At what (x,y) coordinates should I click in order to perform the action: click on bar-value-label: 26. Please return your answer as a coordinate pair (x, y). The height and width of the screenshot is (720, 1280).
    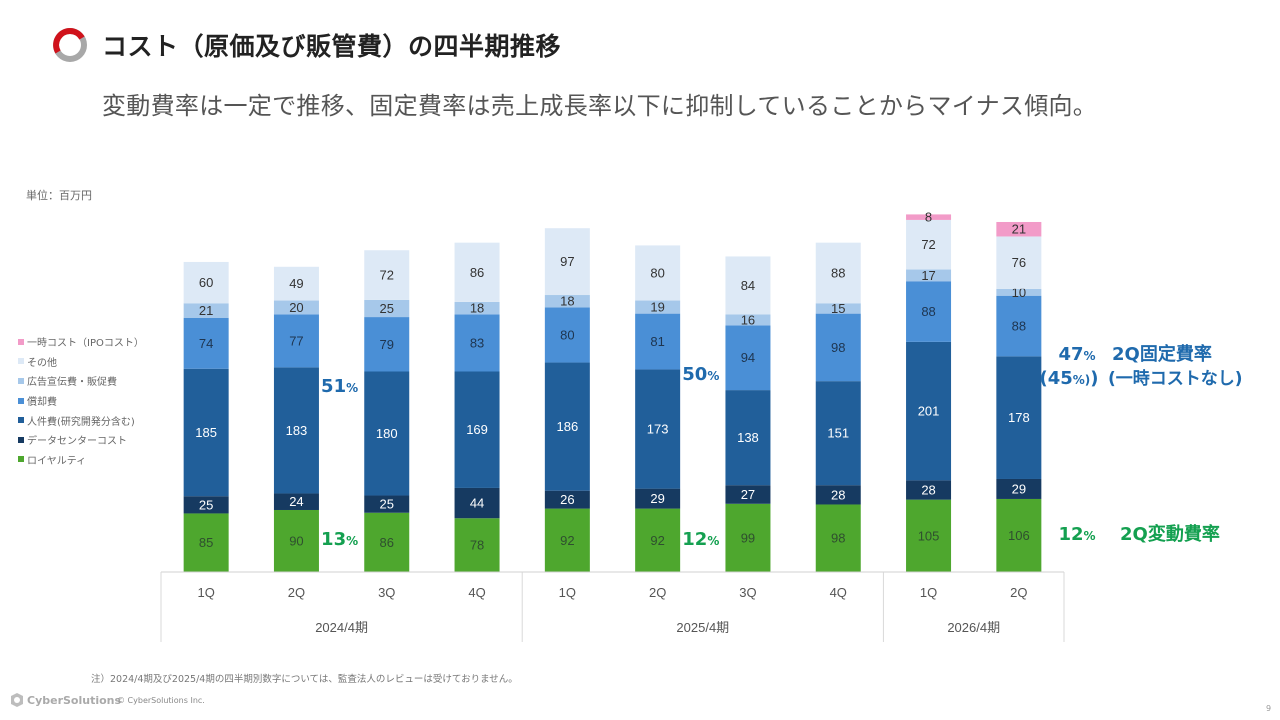
    Looking at the image, I should click on (567, 499).